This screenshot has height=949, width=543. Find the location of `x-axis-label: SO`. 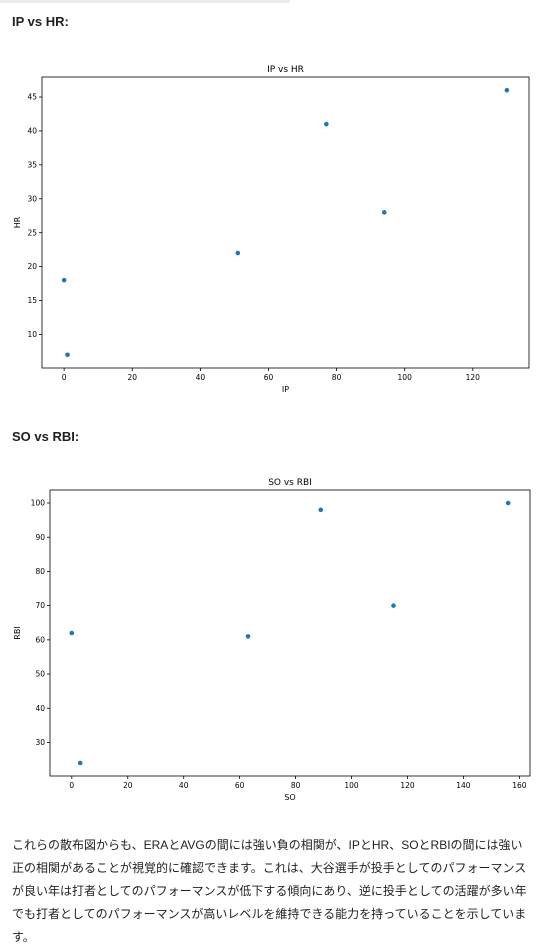

x-axis-label: SO is located at coordinates (289, 797).